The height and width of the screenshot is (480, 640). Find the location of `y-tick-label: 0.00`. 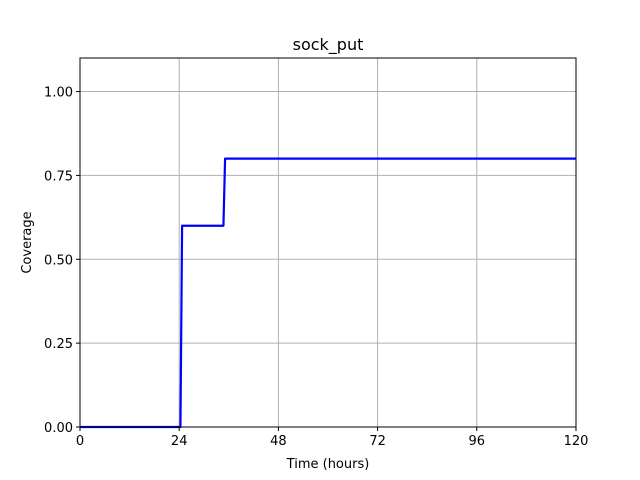

y-tick-label: 0.00 is located at coordinates (58, 428).